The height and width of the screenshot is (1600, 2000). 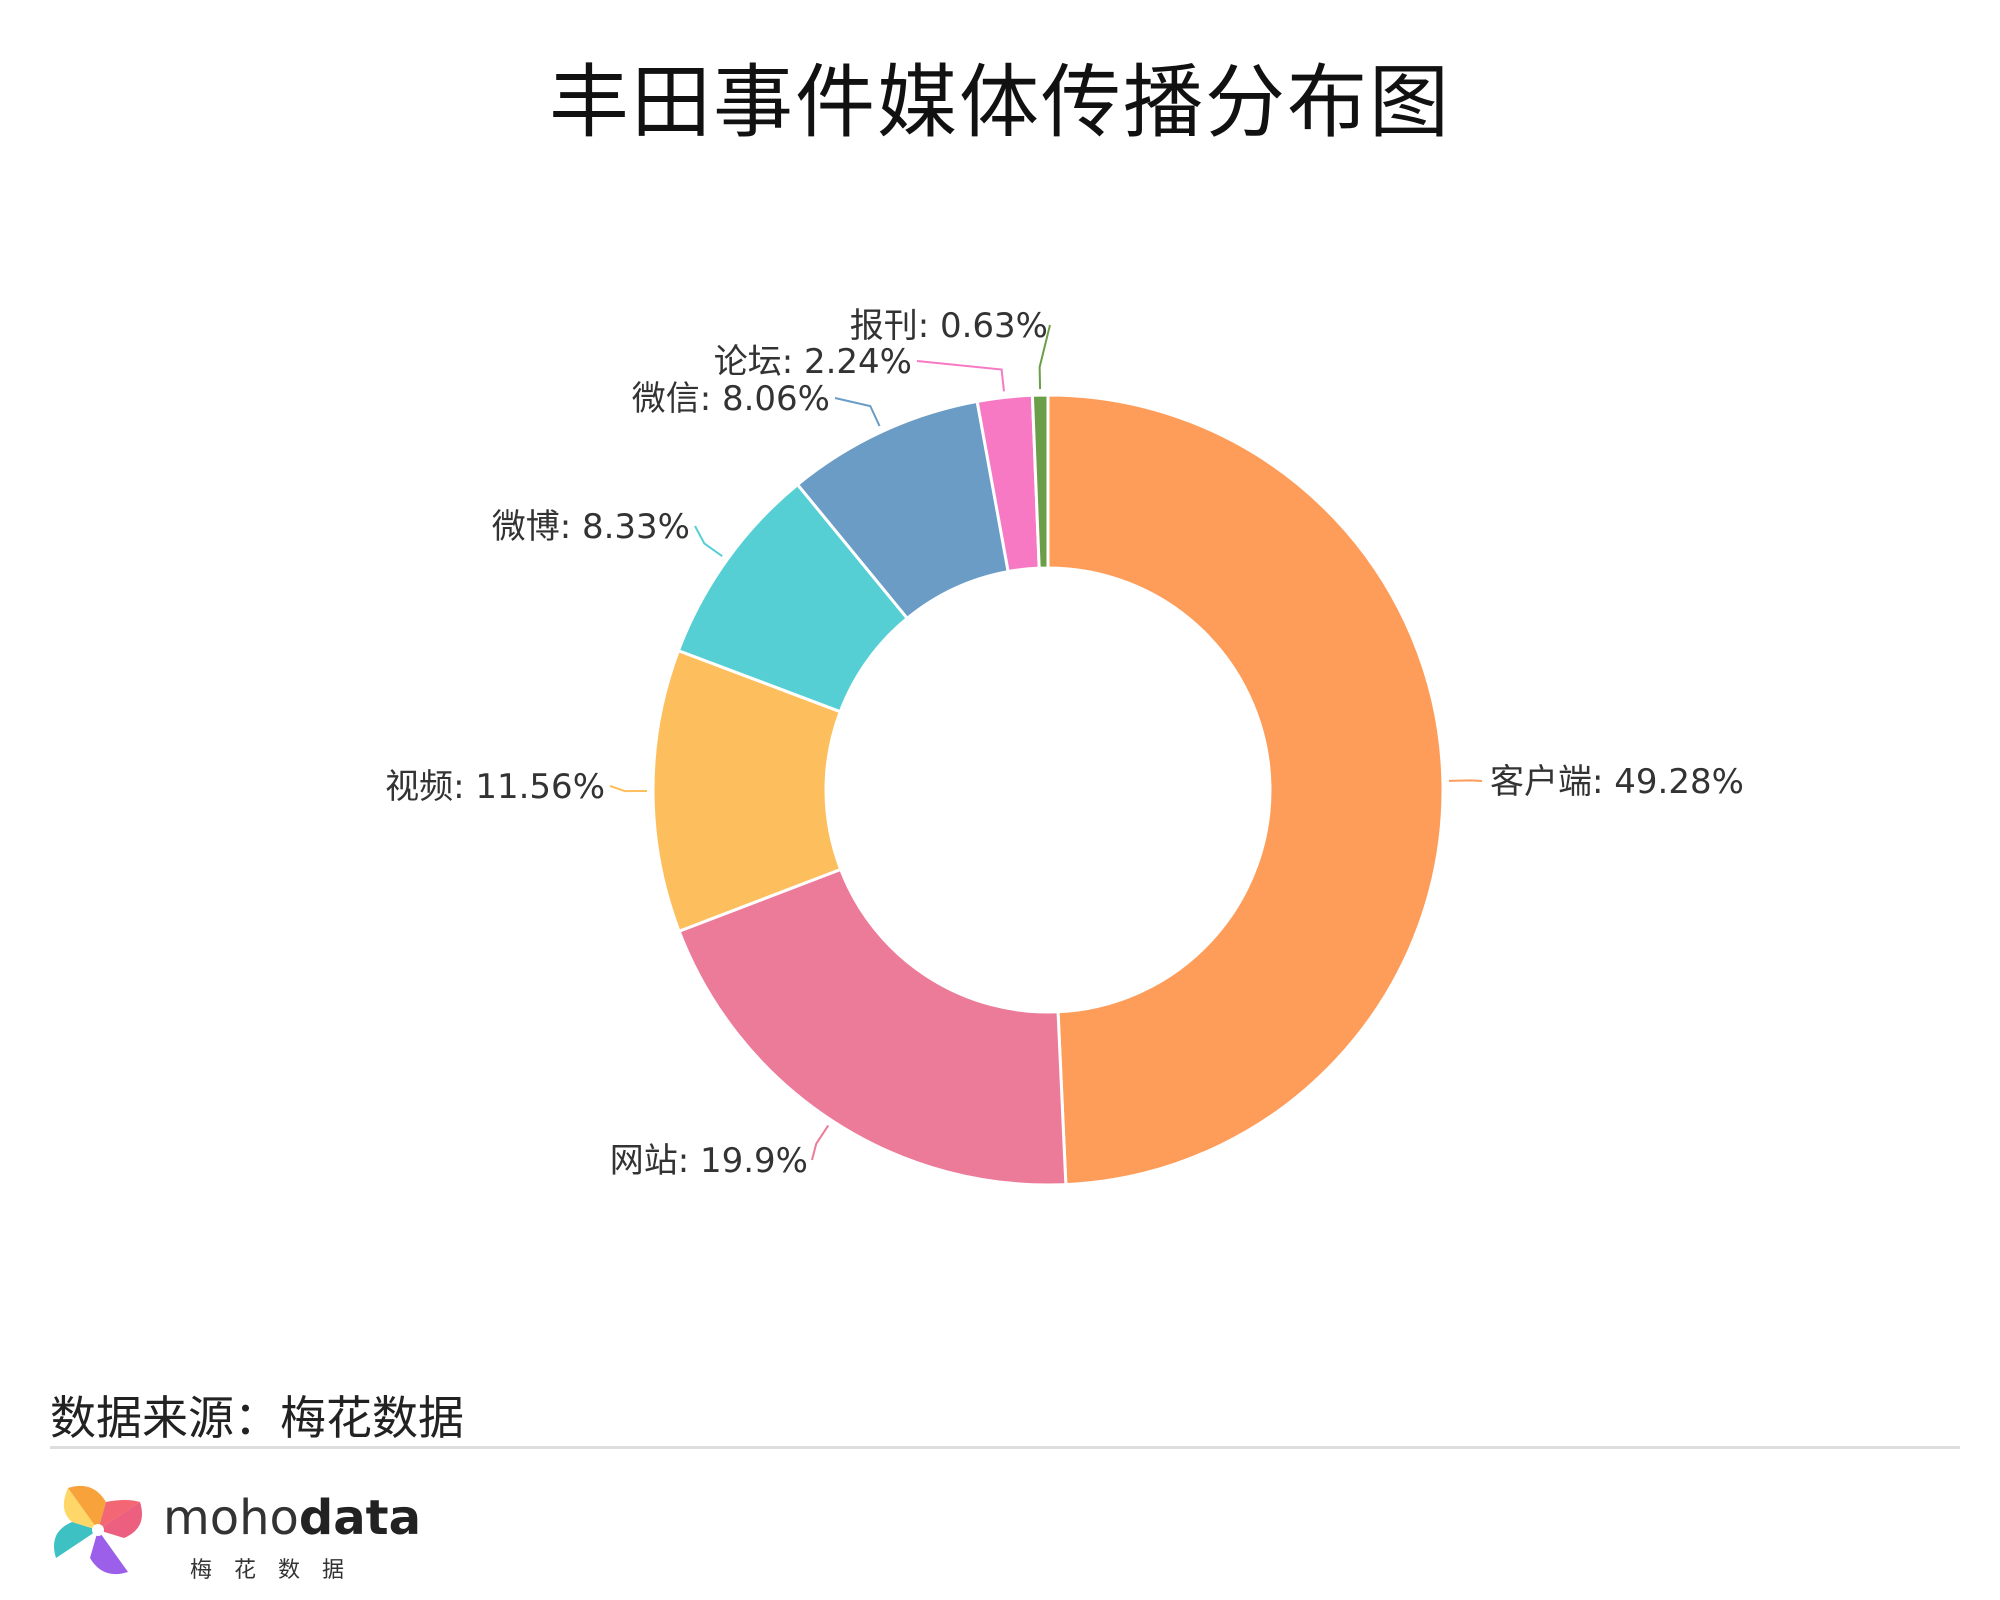 I want to click on slice-label-3: 视频: 11.56%, so click(x=495, y=787).